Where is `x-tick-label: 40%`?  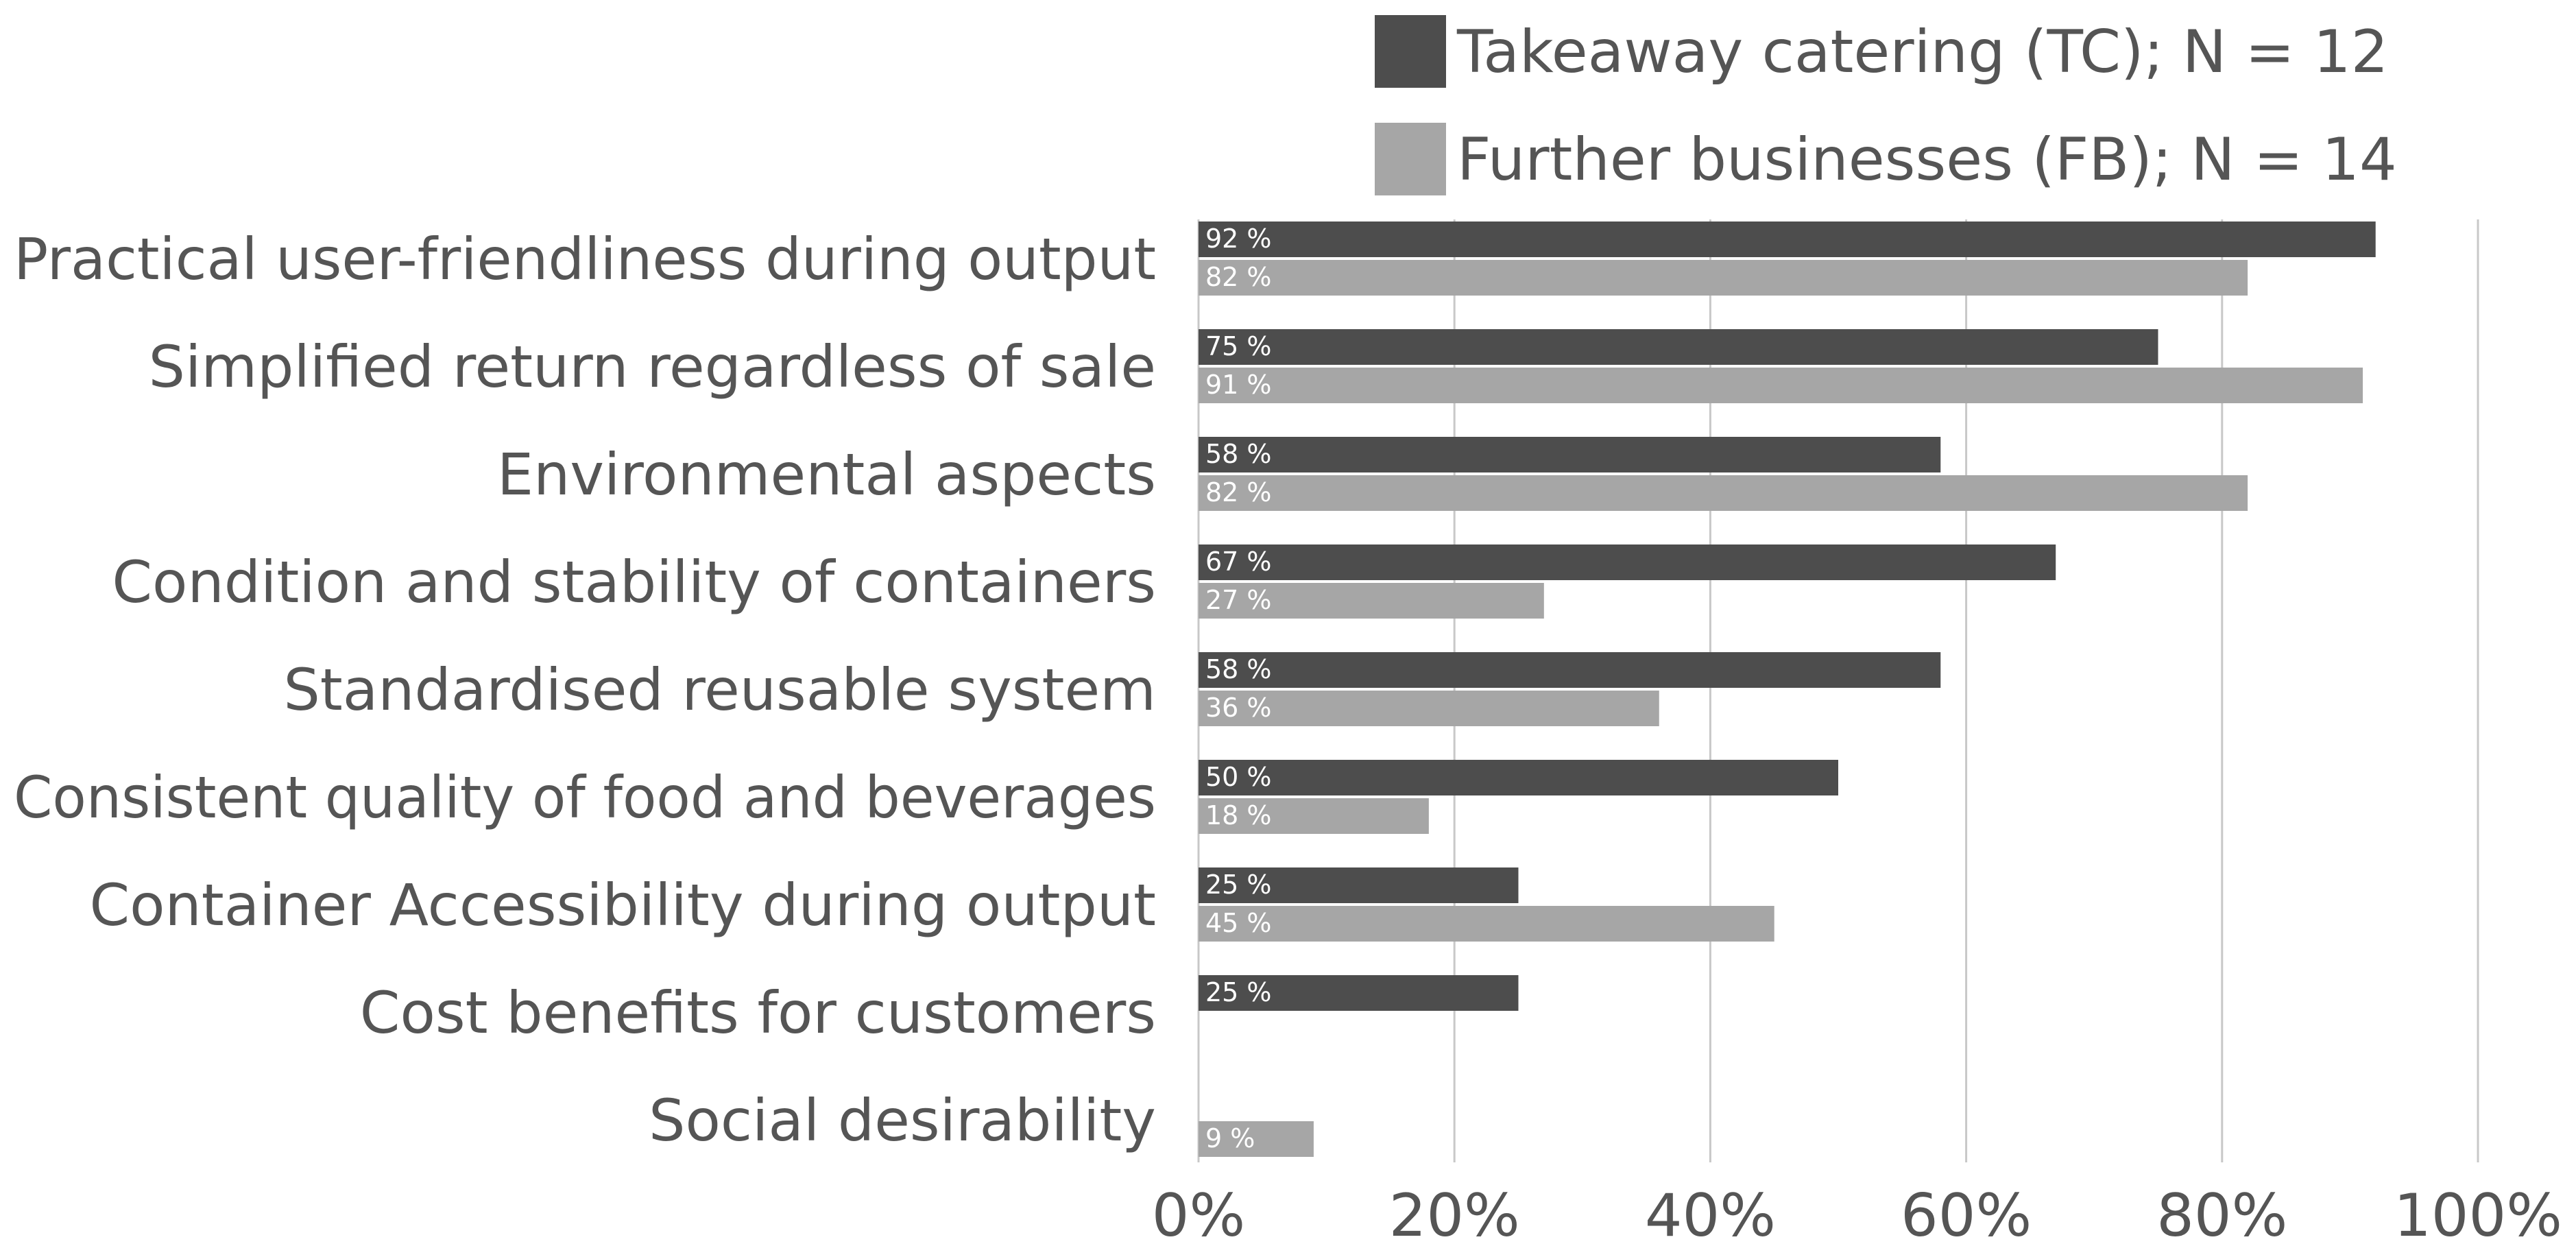
x-tick-label: 40% is located at coordinates (1711, 1216).